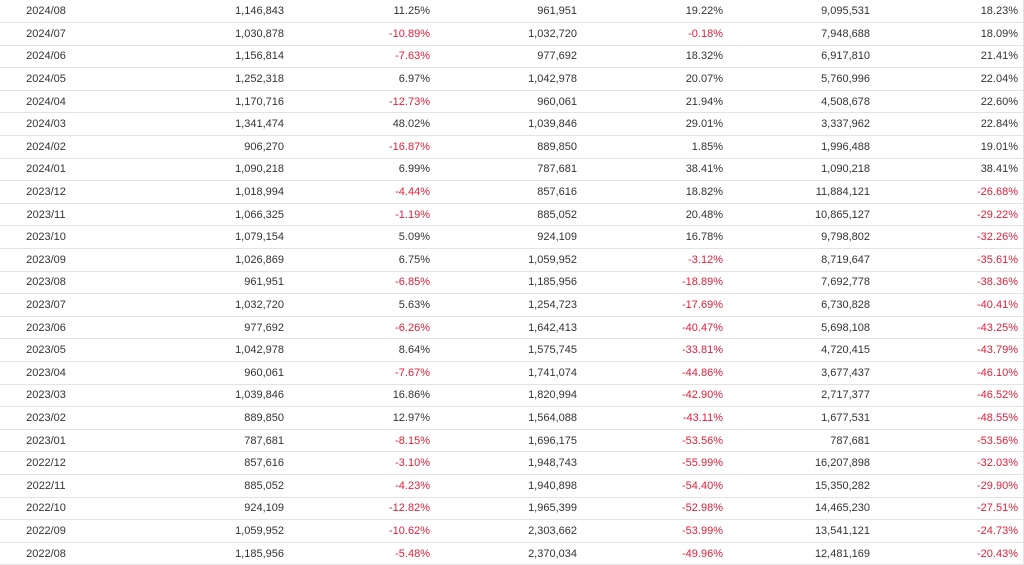 The width and height of the screenshot is (1024, 565). I want to click on value-cell-p1: -4.23%, so click(363, 486).